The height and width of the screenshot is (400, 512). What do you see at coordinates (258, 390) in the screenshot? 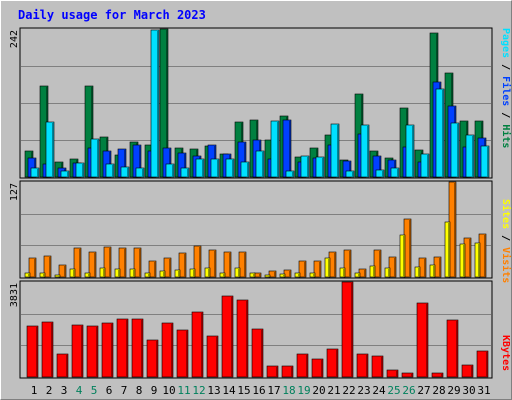
I see `day-label-16: 16` at bounding box center [258, 390].